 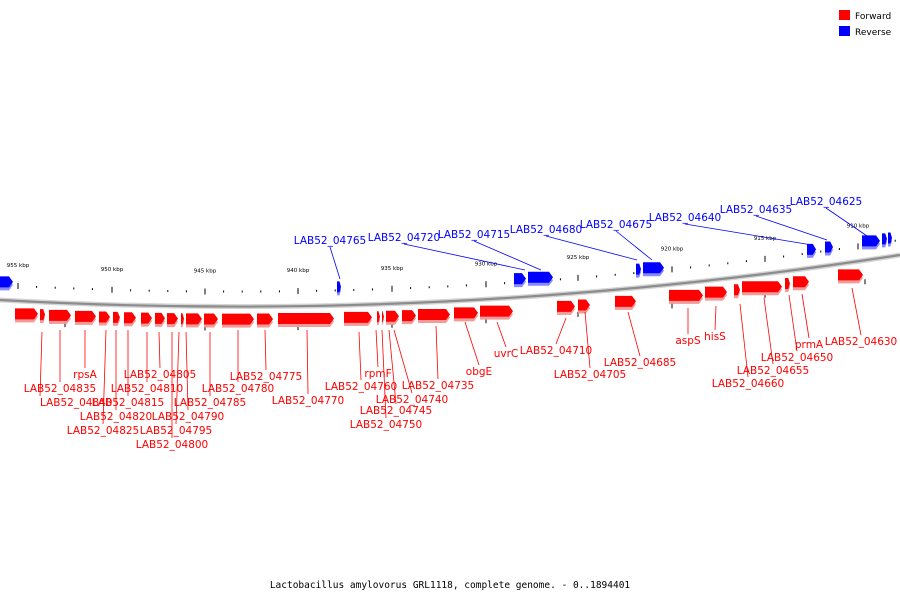 I want to click on forward-gene-label: LAB52_04770, so click(x=308, y=401).